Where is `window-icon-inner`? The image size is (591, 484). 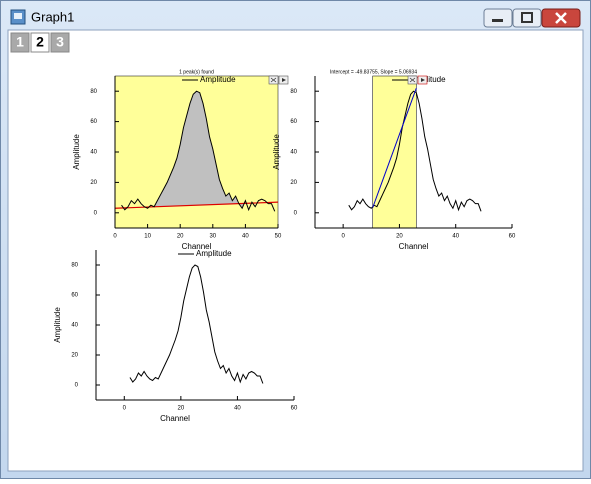
window-icon-inner is located at coordinates (18, 16).